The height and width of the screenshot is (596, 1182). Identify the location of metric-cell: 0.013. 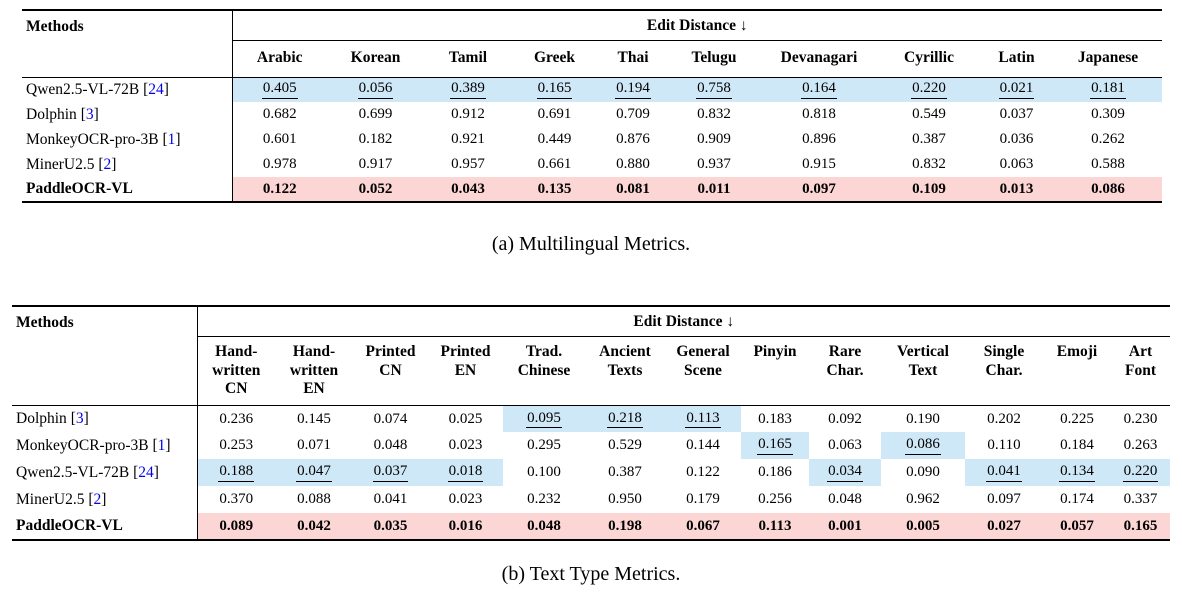
(1016, 190).